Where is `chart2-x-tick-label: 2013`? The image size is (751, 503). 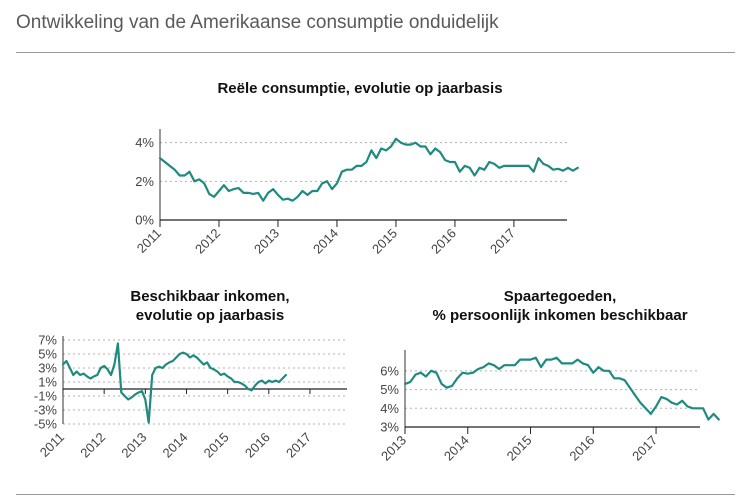 chart2-x-tick-label: 2013 is located at coordinates (133, 445).